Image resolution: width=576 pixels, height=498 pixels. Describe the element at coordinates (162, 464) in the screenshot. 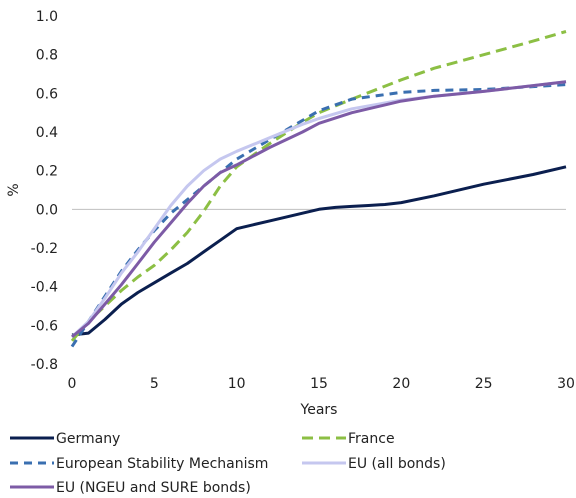

I see `legend-label: European Stability Mechanism` at that location.